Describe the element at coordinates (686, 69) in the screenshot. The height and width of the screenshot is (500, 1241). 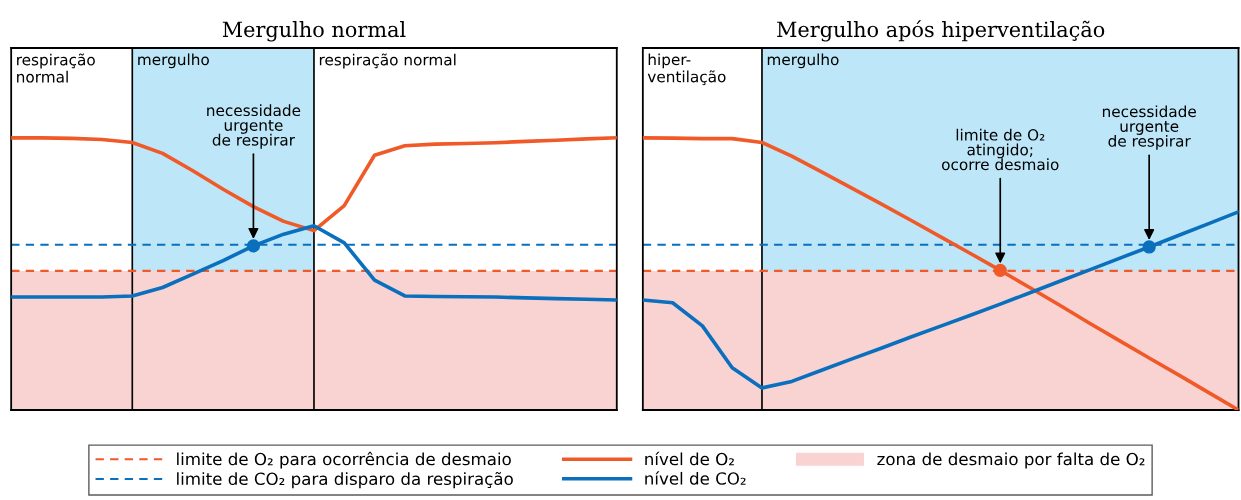
I see `text: hiper- ventilação` at that location.